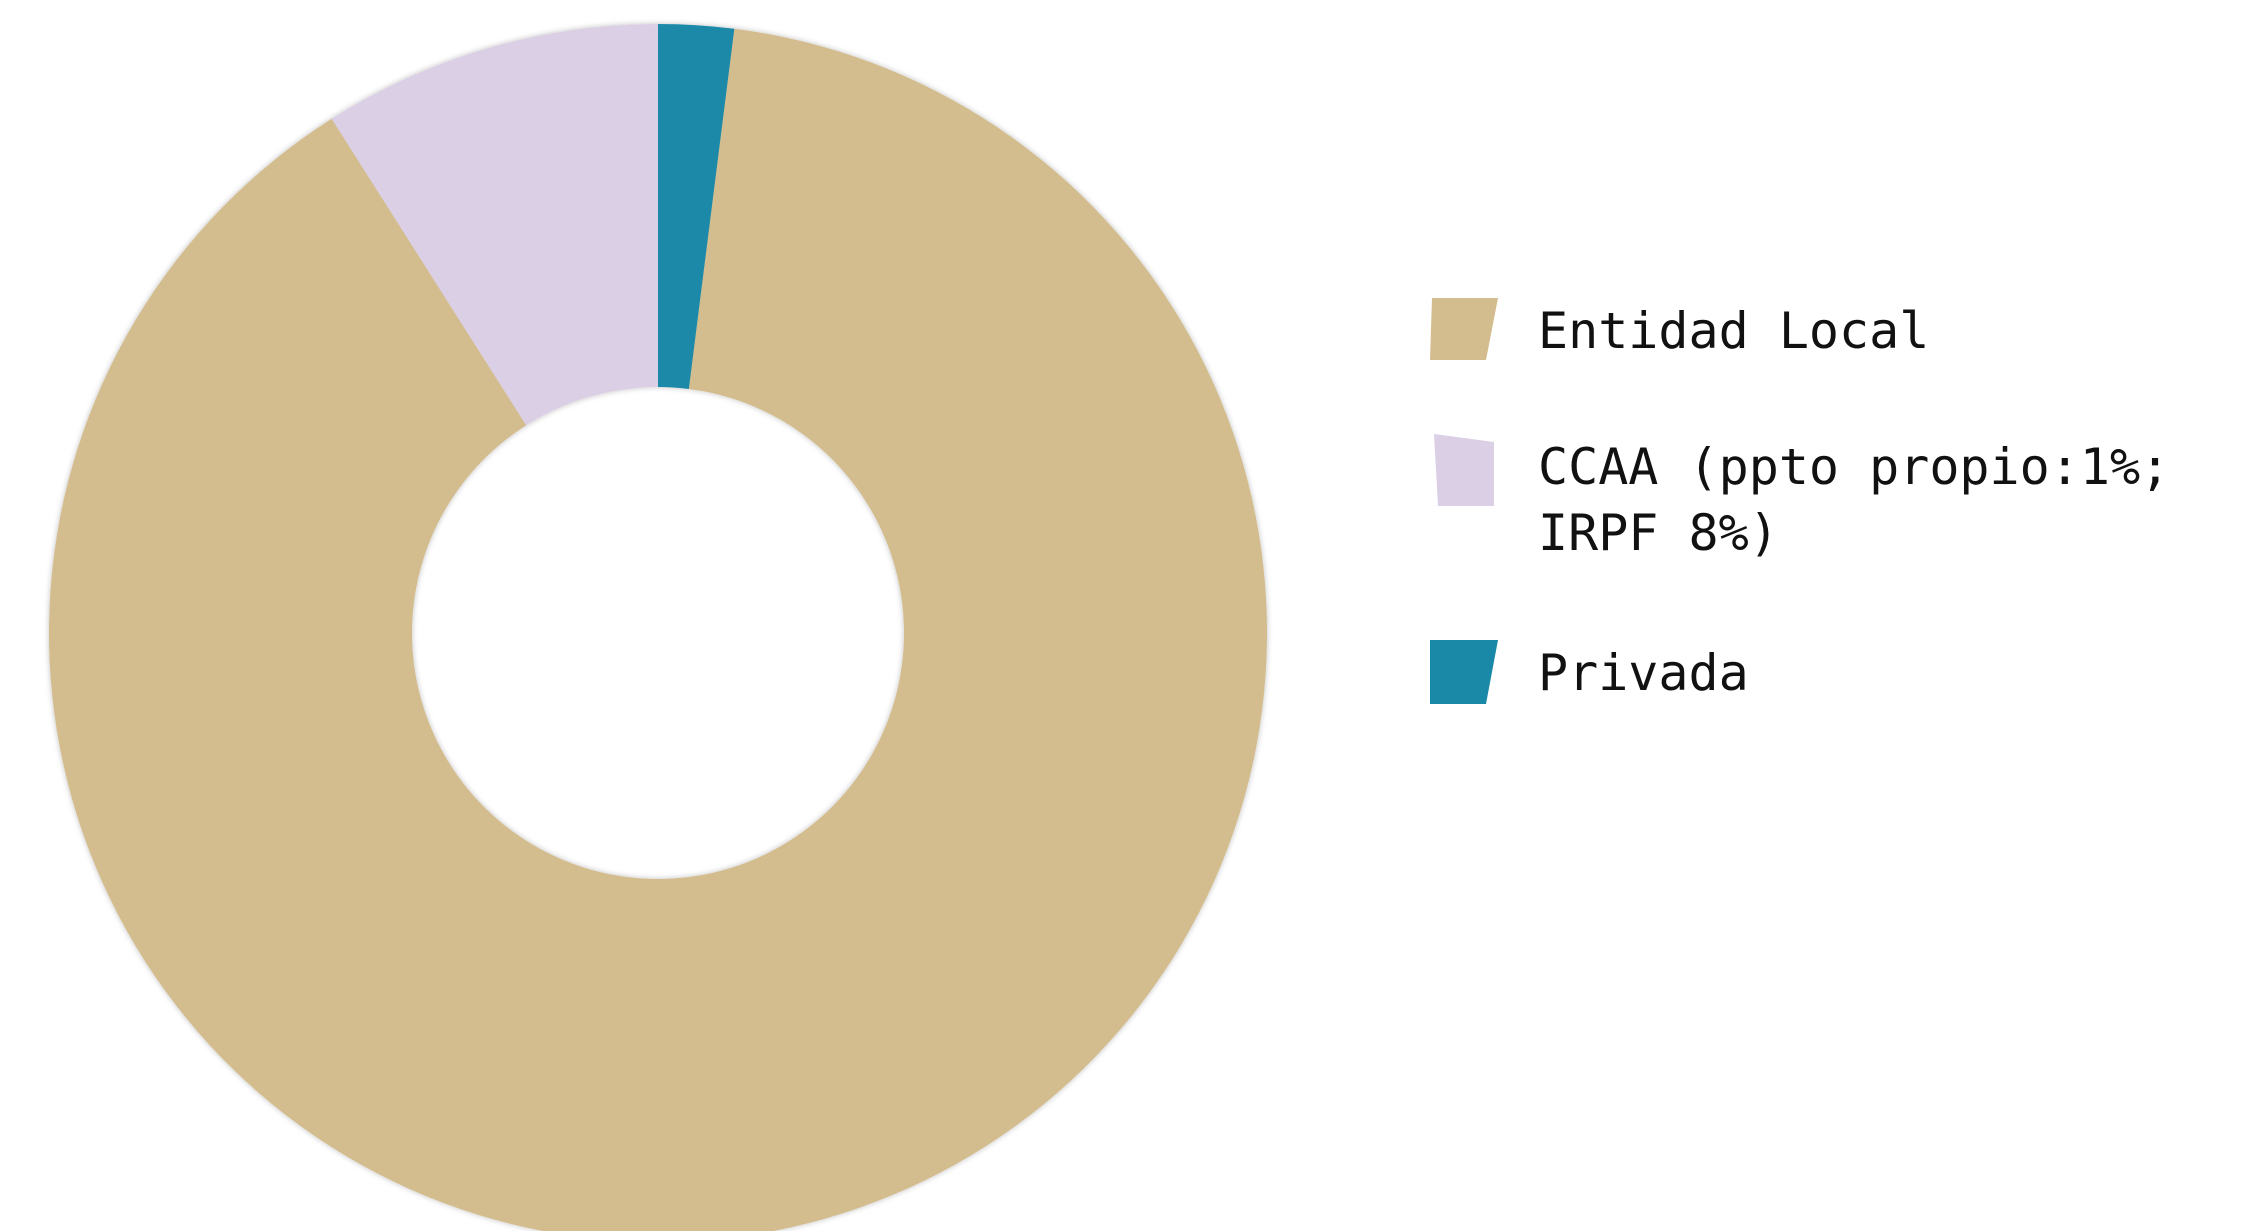 The height and width of the screenshot is (1231, 2260). Describe the element at coordinates (1854, 500) in the screenshot. I see `legend-label: CCAA (ppto propio:1%; IRPF 8%)` at that location.